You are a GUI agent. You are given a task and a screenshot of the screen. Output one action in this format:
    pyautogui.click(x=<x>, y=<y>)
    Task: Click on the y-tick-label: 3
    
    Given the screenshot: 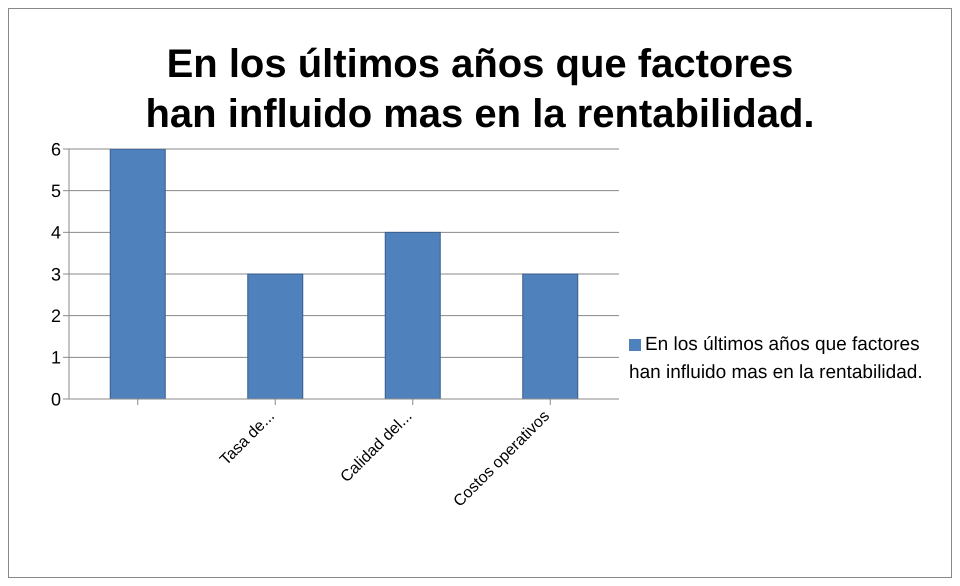 What is the action you would take?
    pyautogui.click(x=55, y=274)
    